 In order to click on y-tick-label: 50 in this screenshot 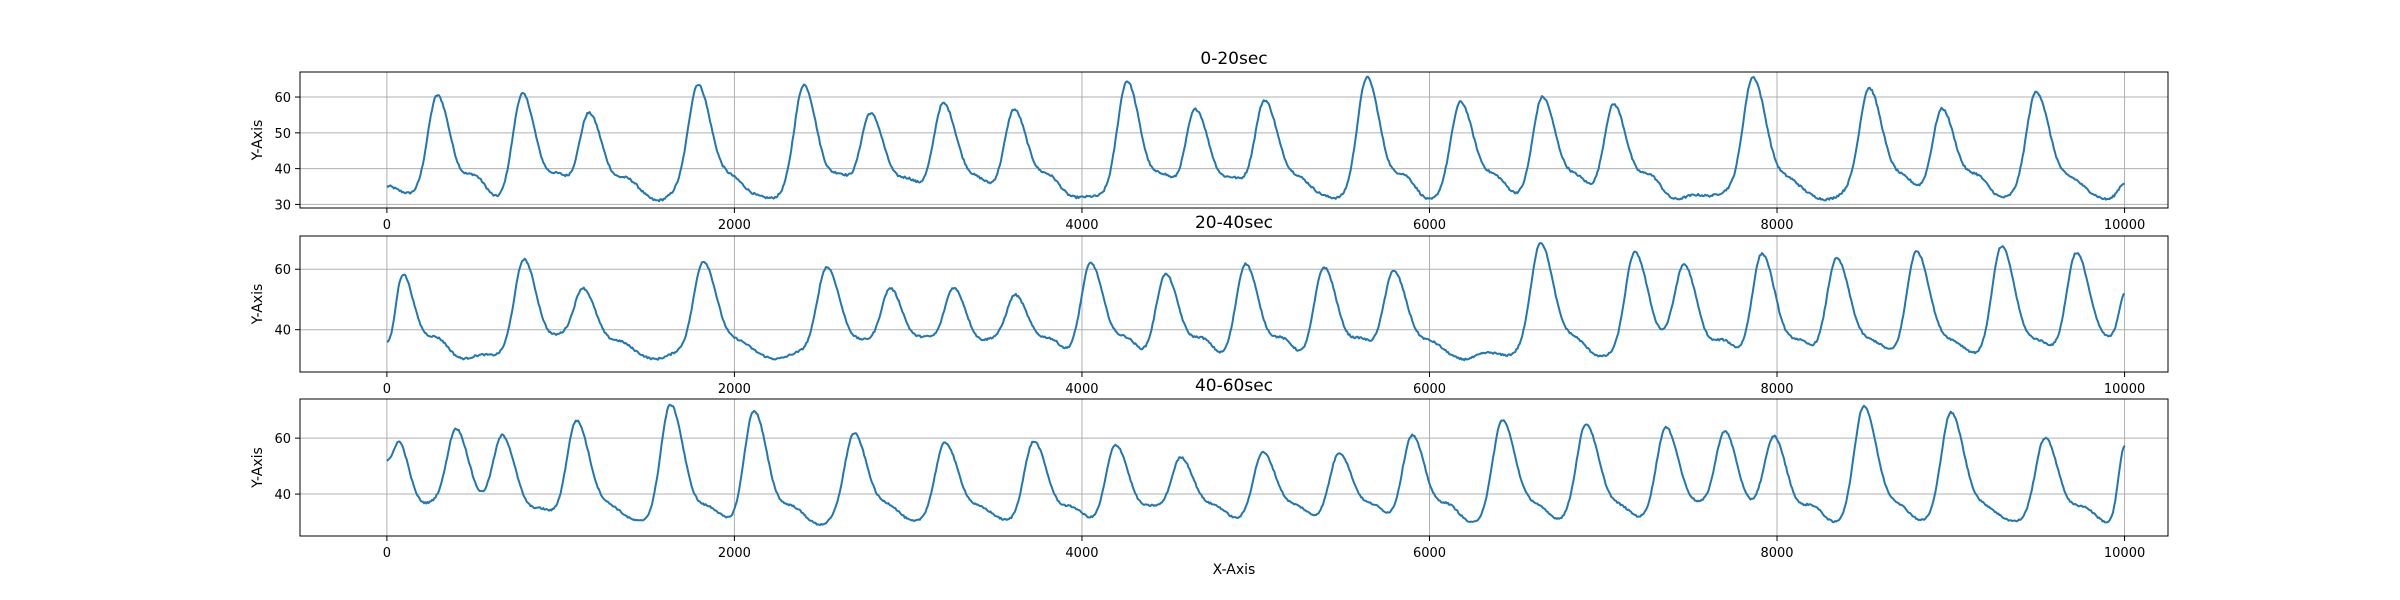, I will do `click(282, 134)`.